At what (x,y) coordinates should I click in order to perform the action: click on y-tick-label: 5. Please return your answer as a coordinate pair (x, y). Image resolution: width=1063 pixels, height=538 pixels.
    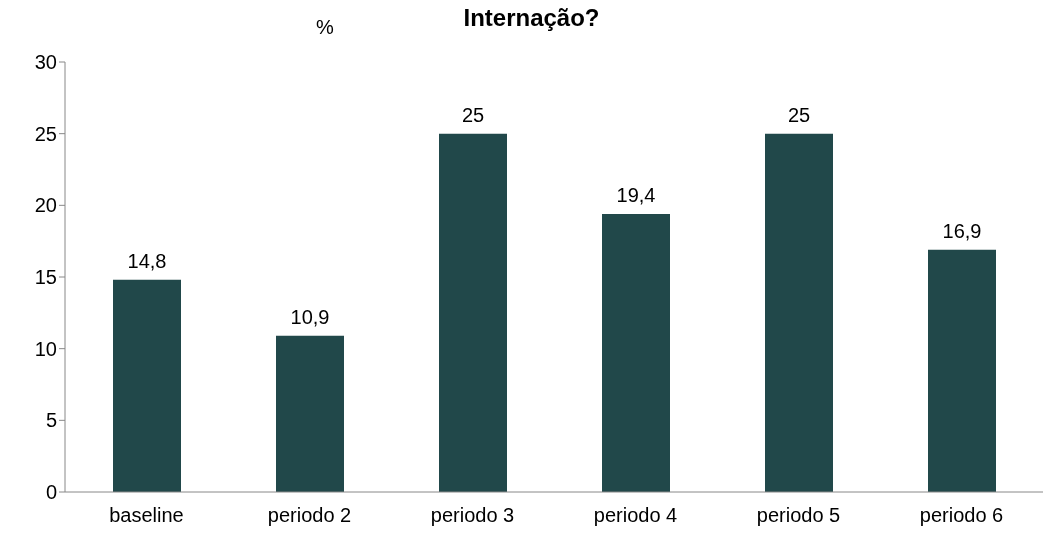
    Looking at the image, I should click on (51, 420).